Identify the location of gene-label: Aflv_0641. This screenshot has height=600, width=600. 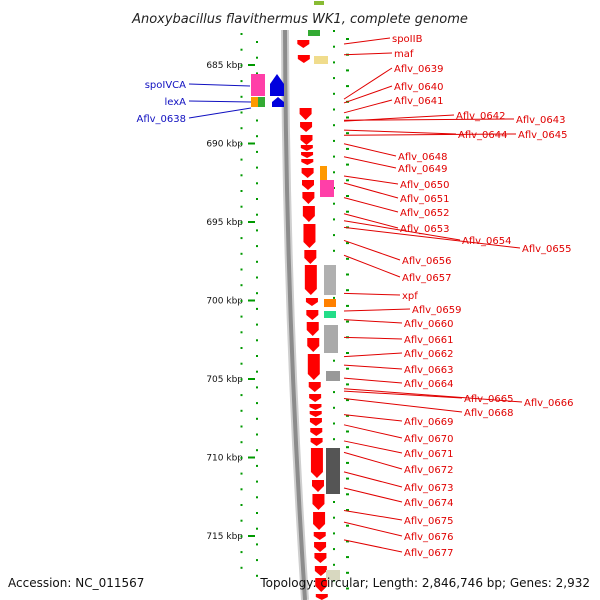
(419, 101).